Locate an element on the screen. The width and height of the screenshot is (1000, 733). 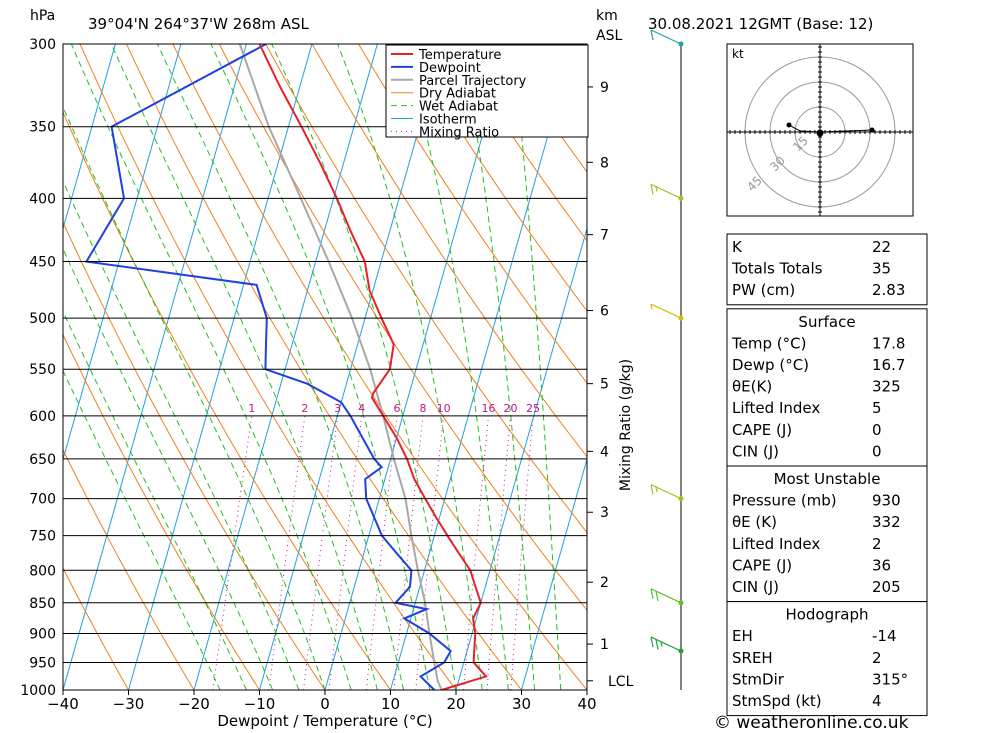
most-unstable-table-row-label: θE (K) is located at coordinates (754, 522).